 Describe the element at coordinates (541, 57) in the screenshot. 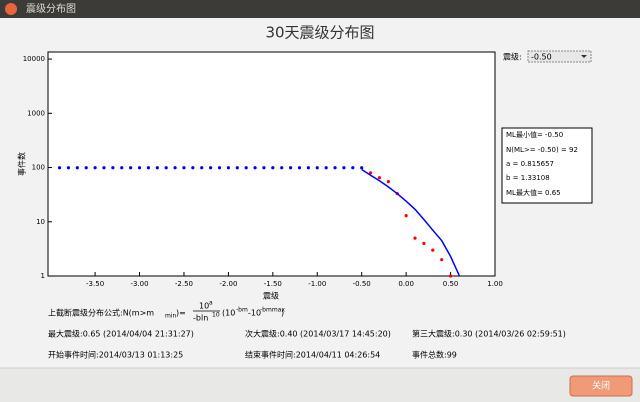

I see `magnitude-value: -0.50` at that location.